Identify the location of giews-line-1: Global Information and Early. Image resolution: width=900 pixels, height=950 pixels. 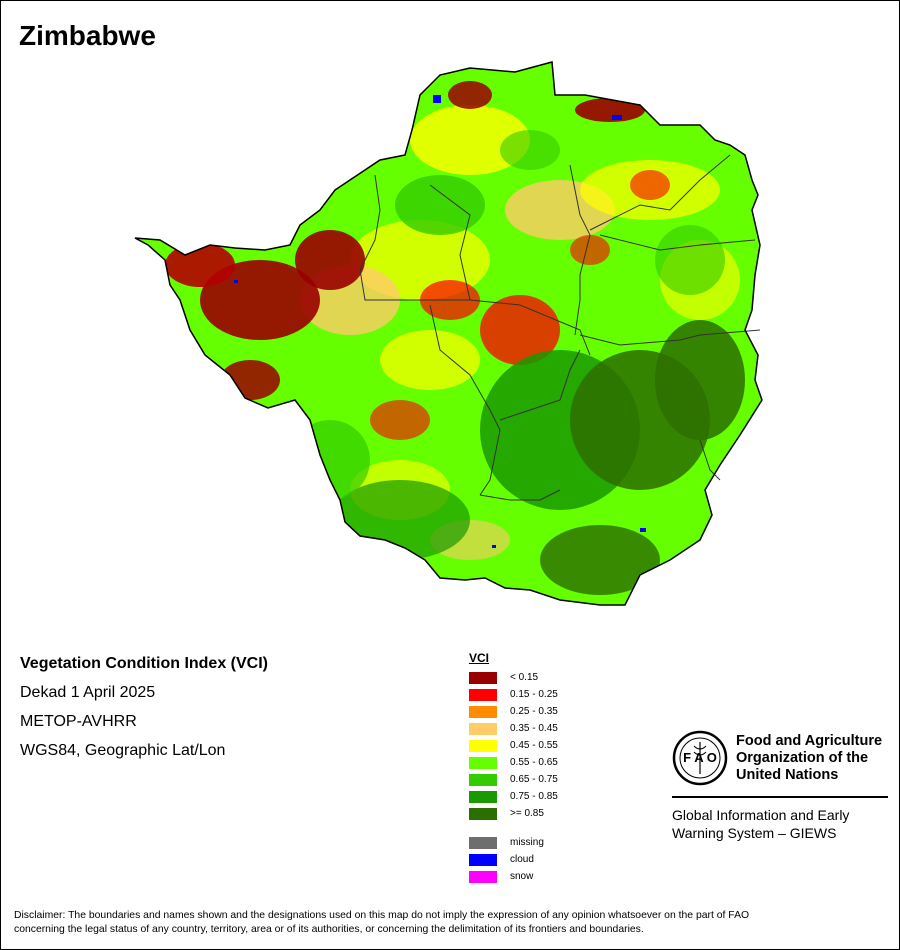
(761, 815).